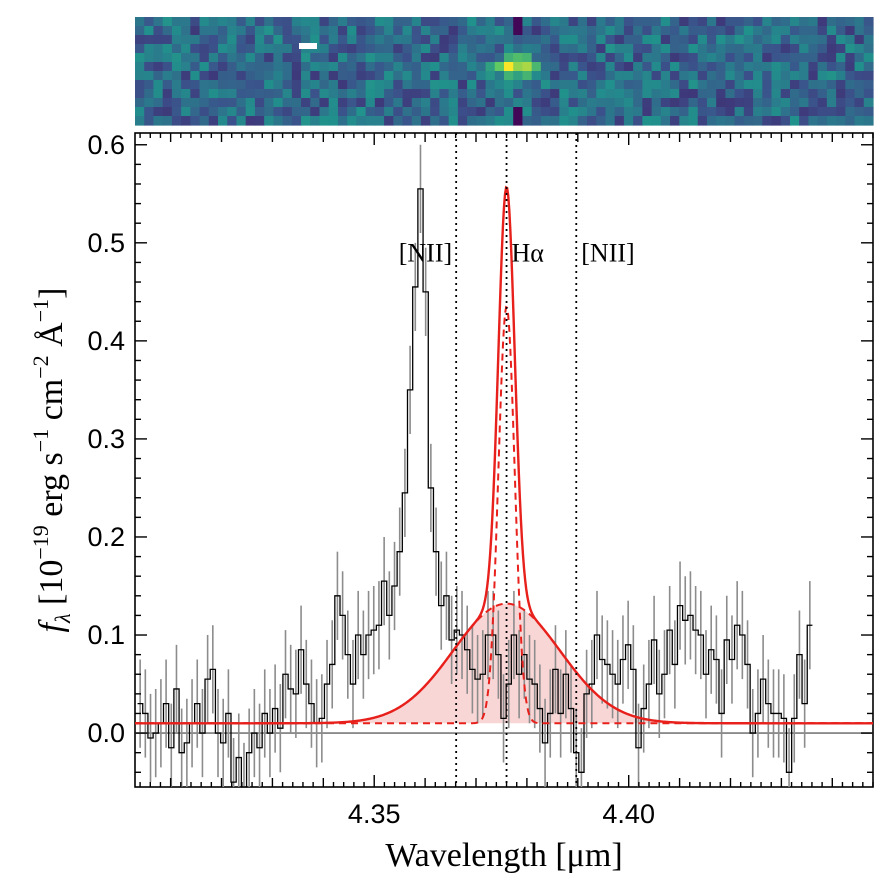 This screenshot has width=891, height=891. I want to click on ylabel-exp3: −2, so click(40, 366).